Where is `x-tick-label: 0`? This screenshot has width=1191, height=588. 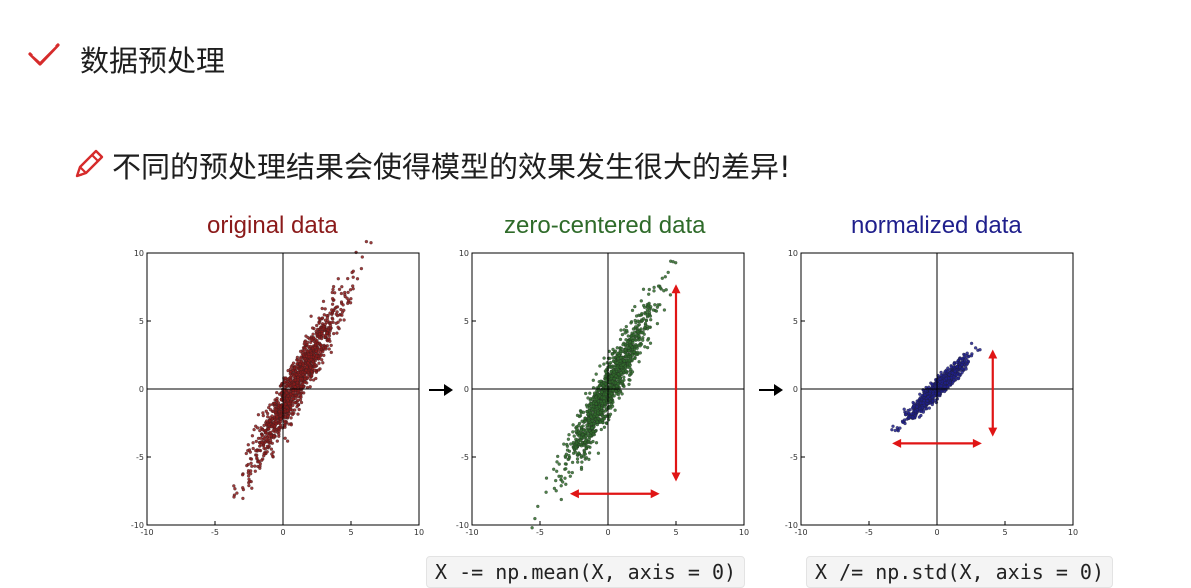 x-tick-label: 0 is located at coordinates (936, 532).